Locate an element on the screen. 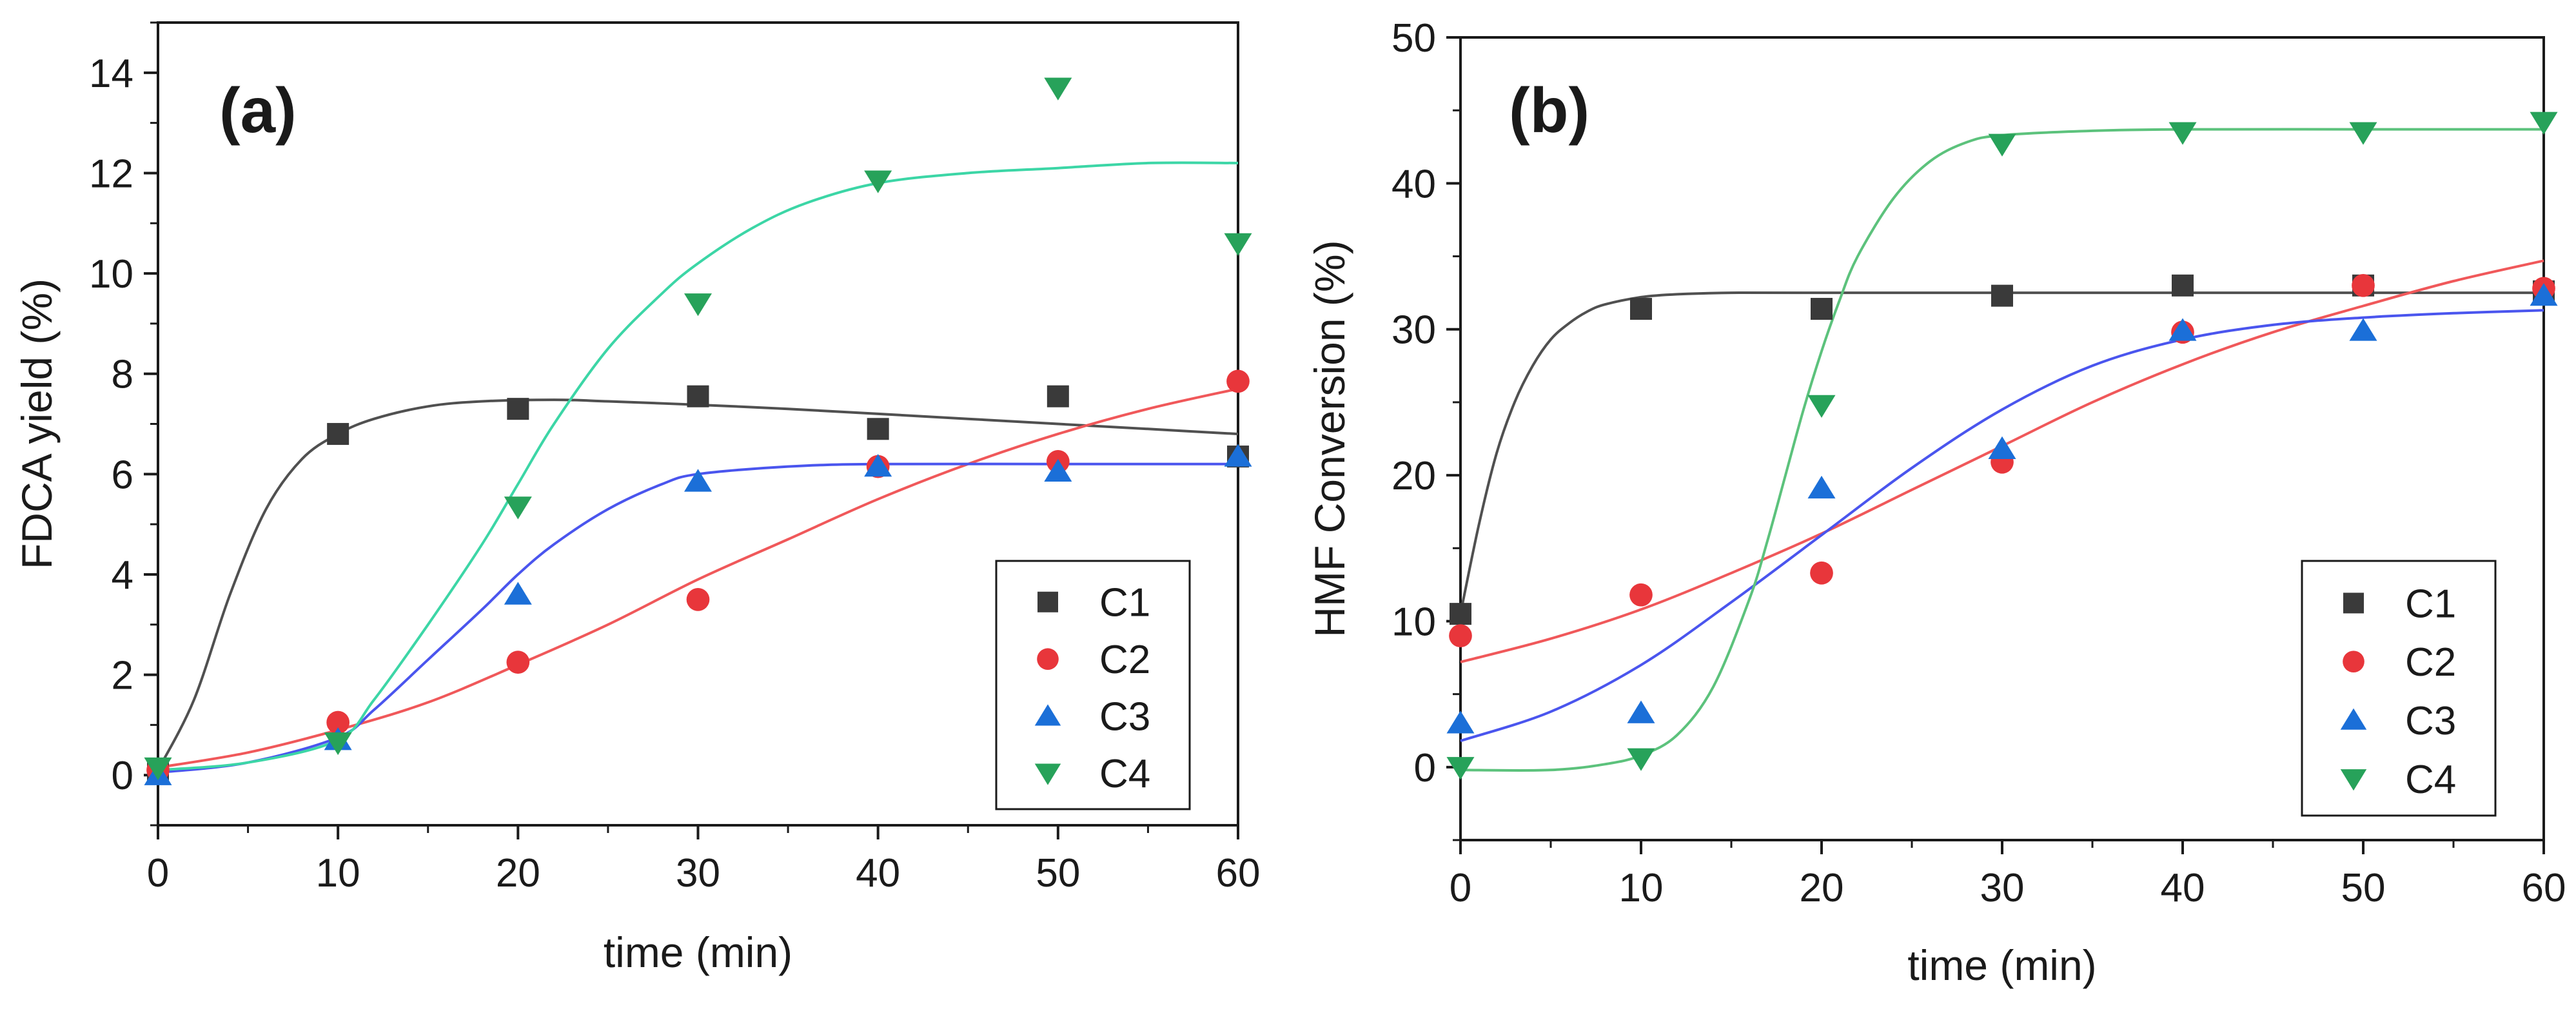  plot-b-legend-label-c3: C3 is located at coordinates (2430, 721).